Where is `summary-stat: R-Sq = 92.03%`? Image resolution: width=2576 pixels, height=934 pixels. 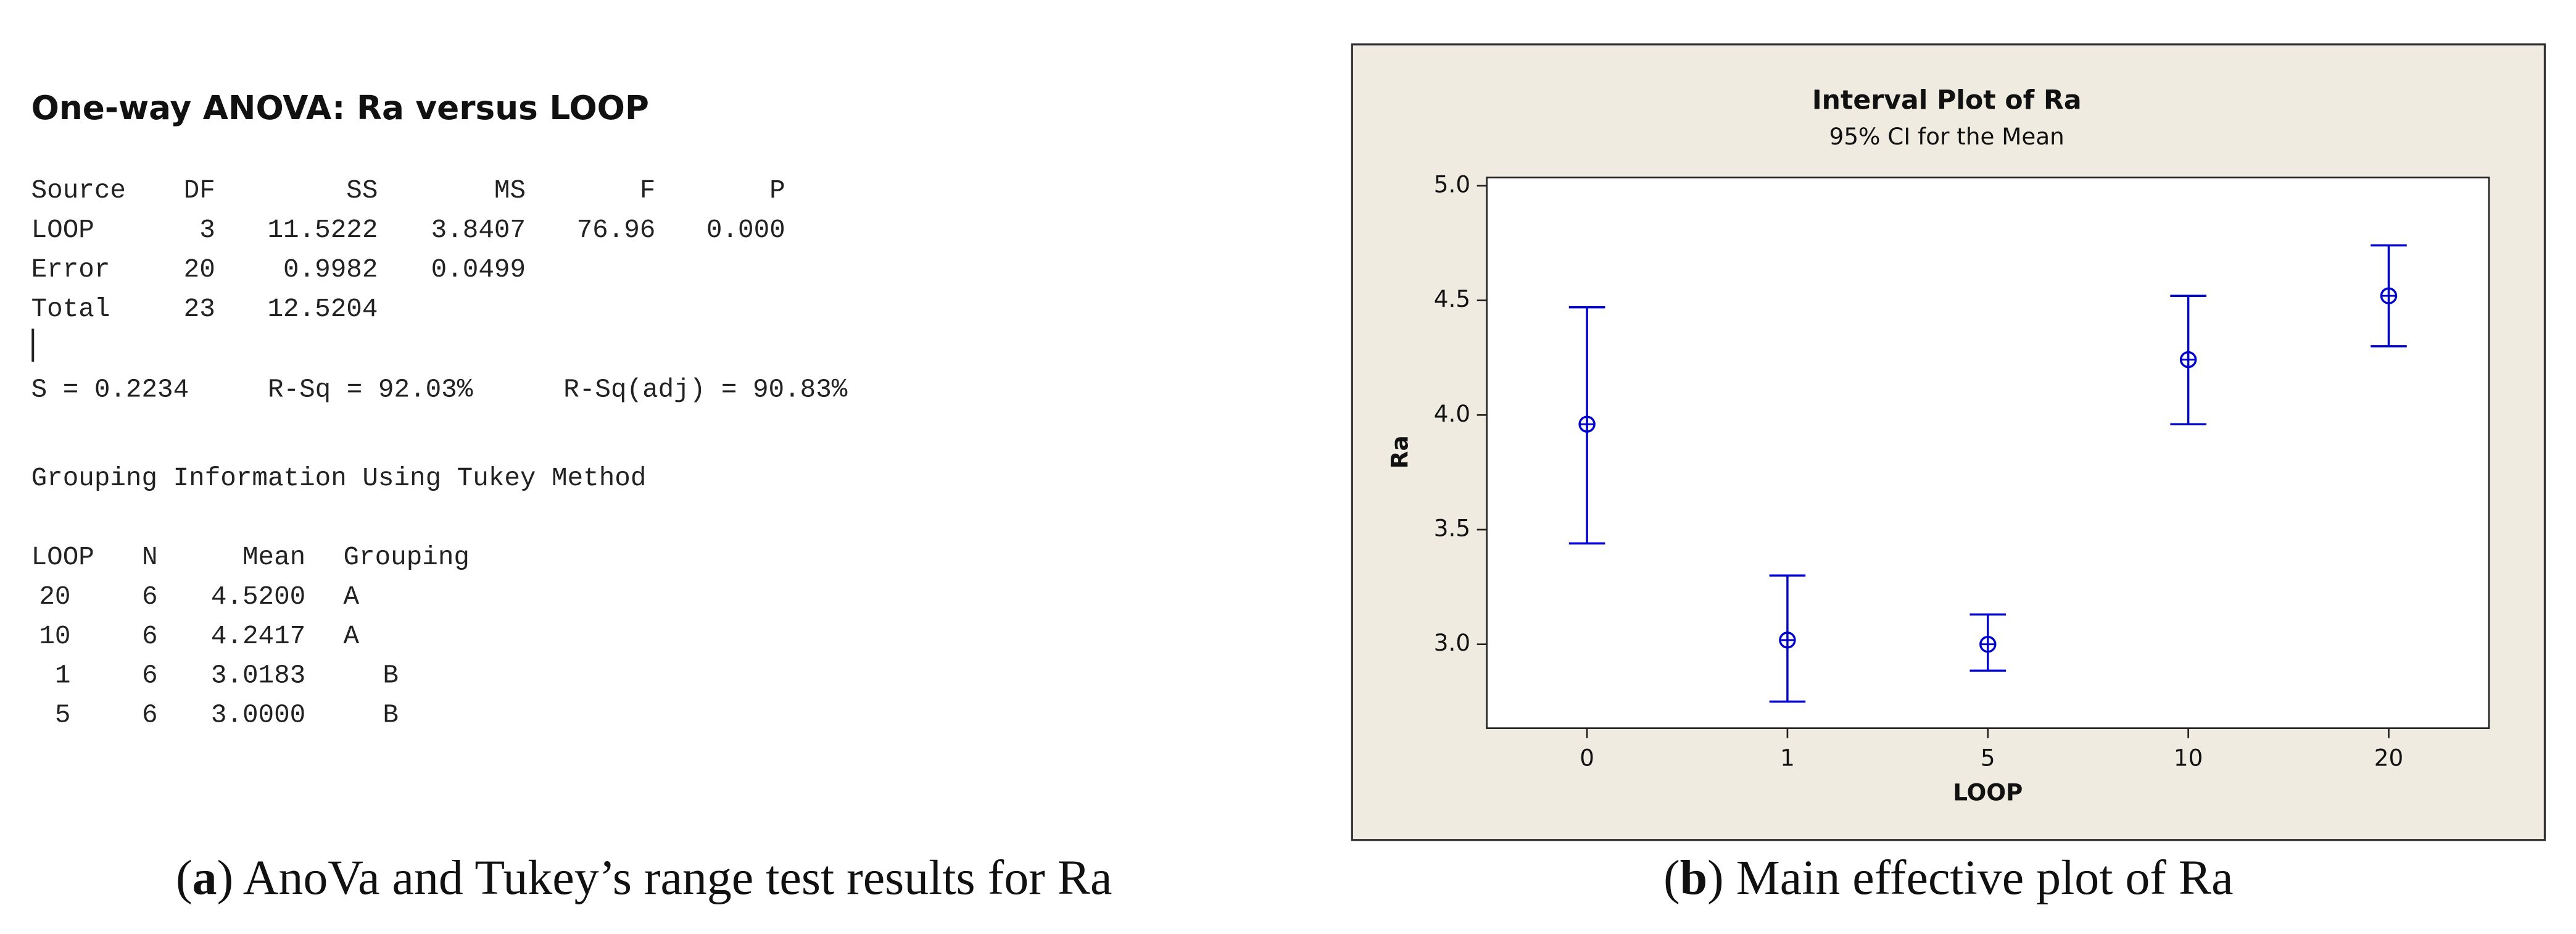 summary-stat: R-Sq = 92.03% is located at coordinates (370, 389).